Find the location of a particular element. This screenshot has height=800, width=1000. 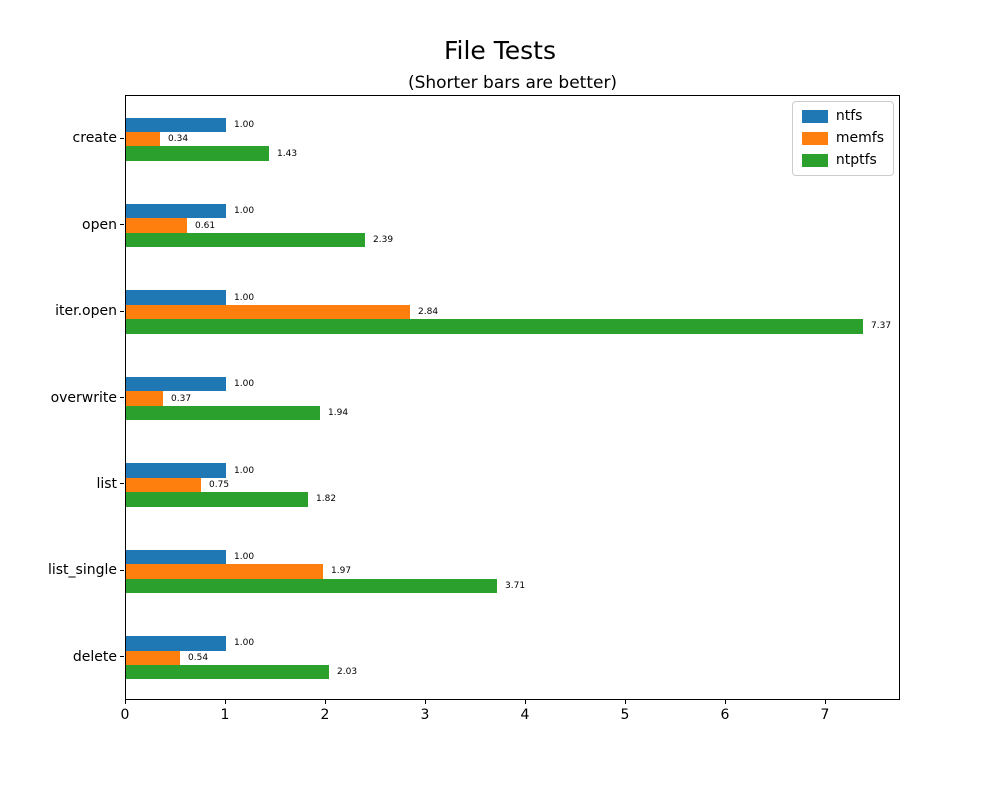

ytick-label-overwrite: overwrite is located at coordinates (83, 397).